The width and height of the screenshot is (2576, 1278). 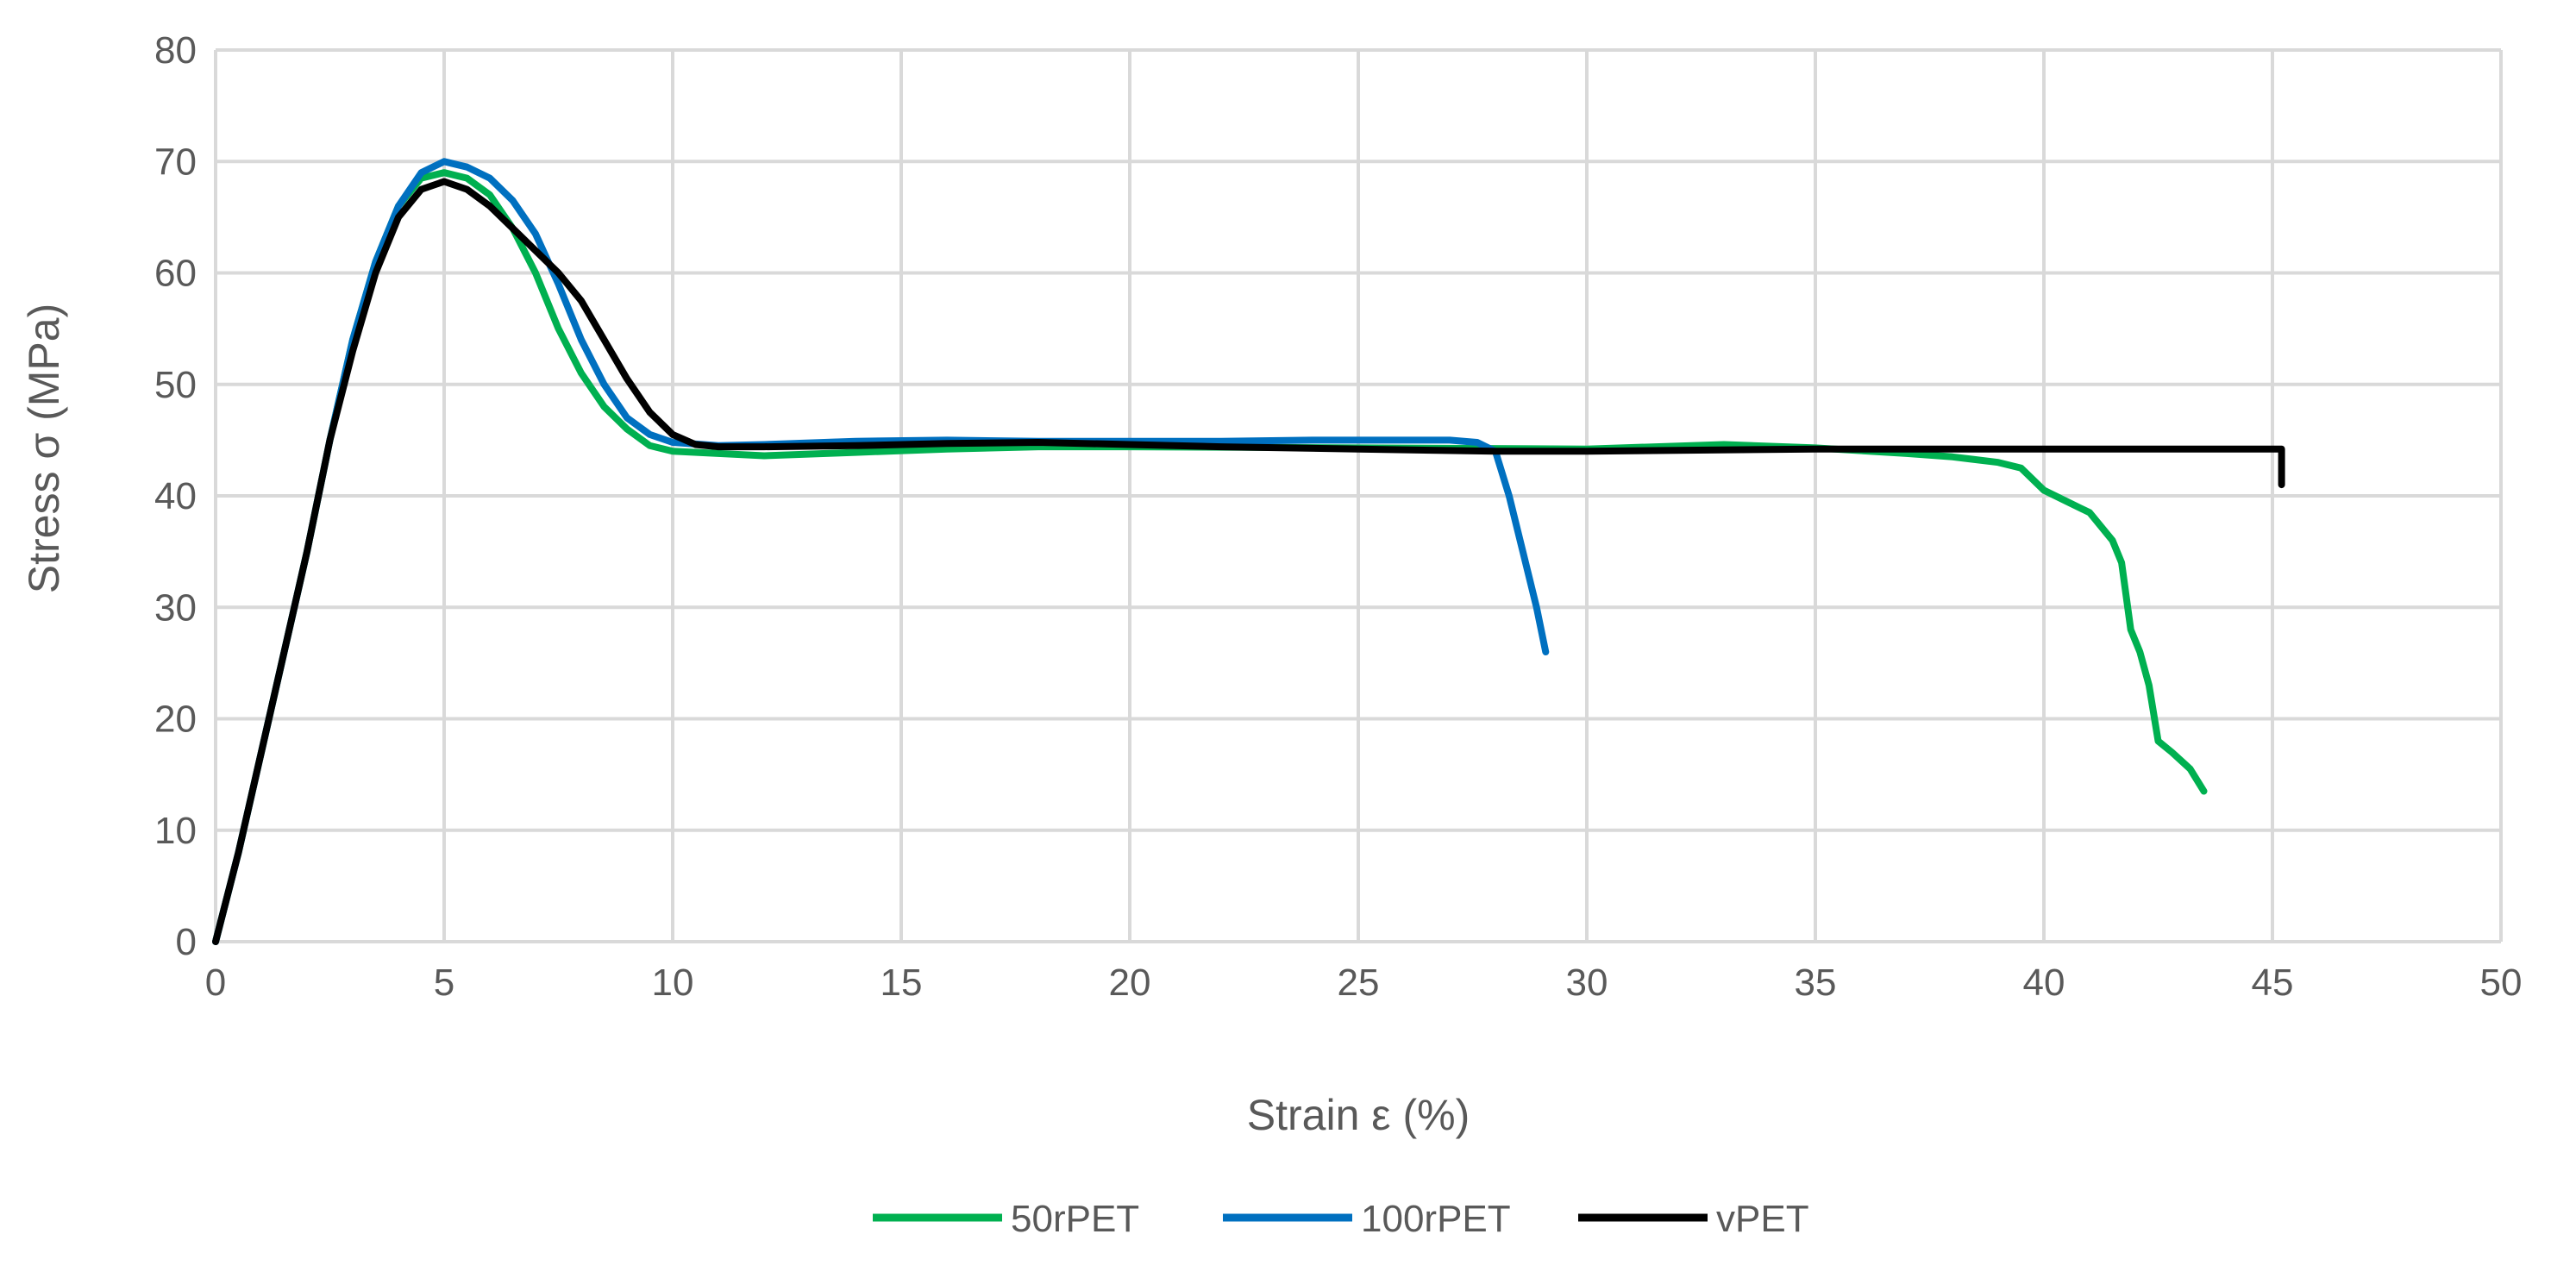 What do you see at coordinates (2273, 983) in the screenshot?
I see `x-tick-label: 45` at bounding box center [2273, 983].